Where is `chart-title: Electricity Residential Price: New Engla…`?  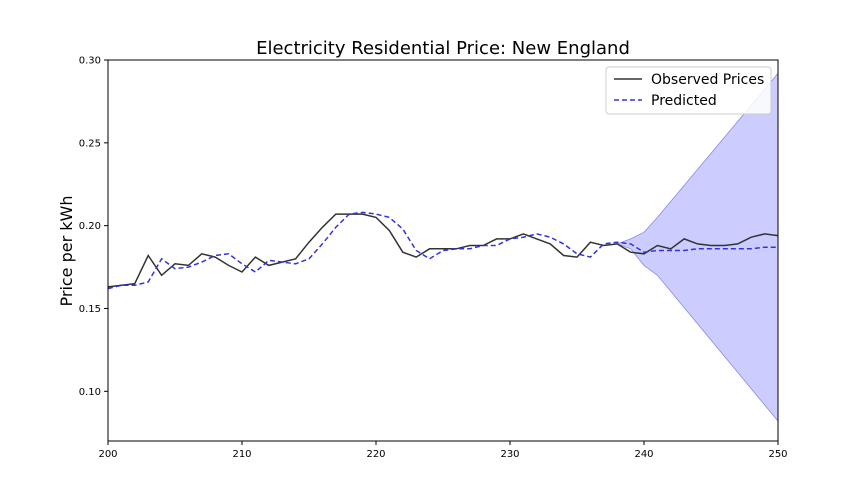
chart-title: Electricity Residential Price: New Engla… is located at coordinates (443, 48).